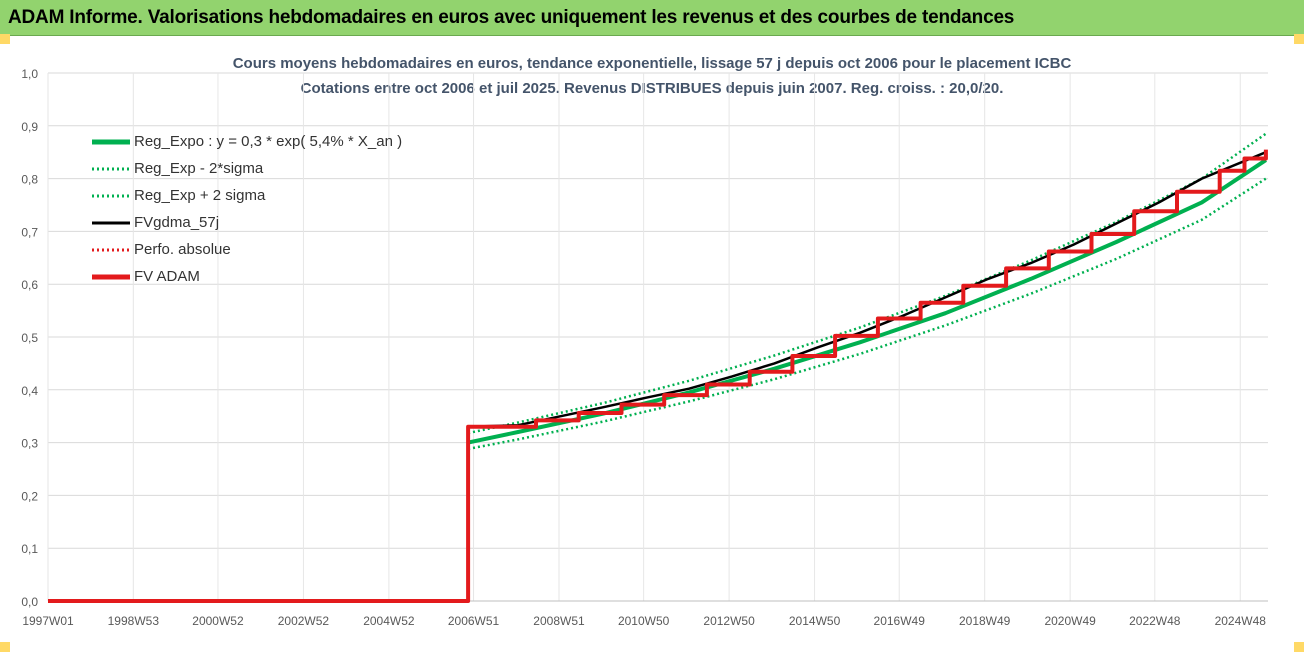  Describe the element at coordinates (644, 621) in the screenshot. I see `x-tick-label: 2010W50` at that location.